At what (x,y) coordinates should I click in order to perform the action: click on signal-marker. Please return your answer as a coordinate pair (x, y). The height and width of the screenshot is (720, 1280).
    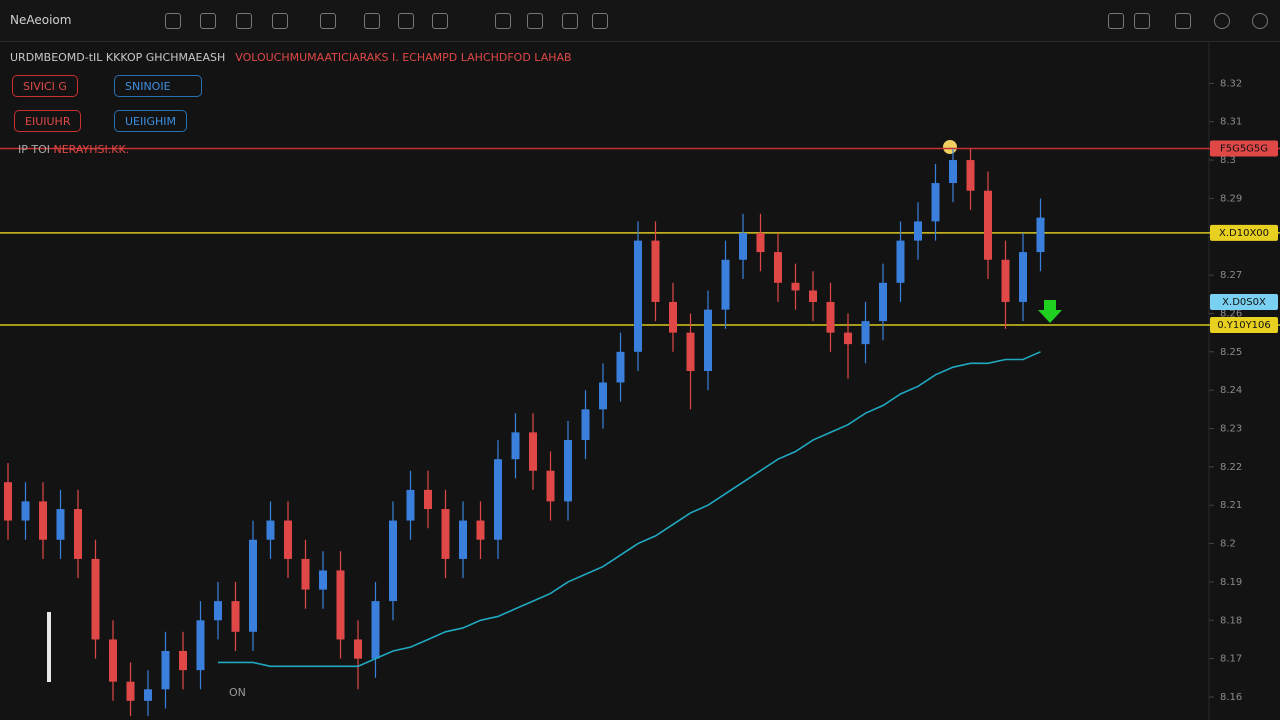
    Looking at the image, I should click on (950, 147).